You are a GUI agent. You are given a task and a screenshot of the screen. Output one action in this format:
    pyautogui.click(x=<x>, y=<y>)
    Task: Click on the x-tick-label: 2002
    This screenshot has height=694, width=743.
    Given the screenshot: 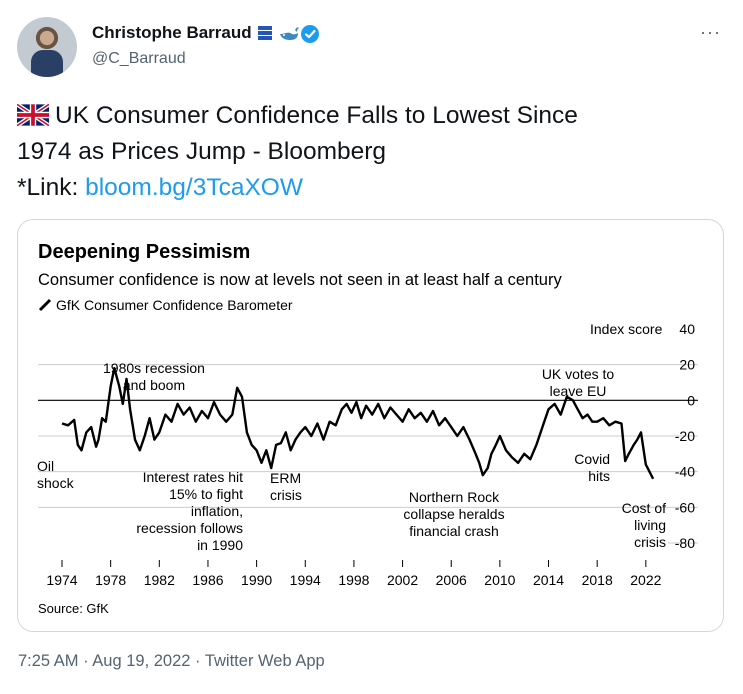 What is the action you would take?
    pyautogui.click(x=402, y=580)
    